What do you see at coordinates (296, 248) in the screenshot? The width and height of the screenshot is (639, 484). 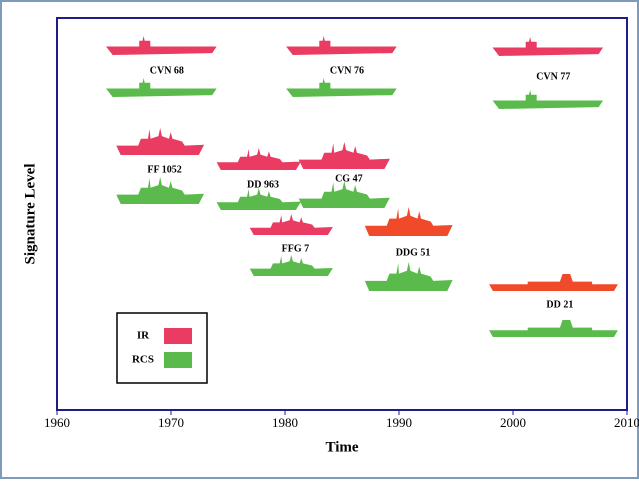 I see `ship-label: FFG 7` at bounding box center [296, 248].